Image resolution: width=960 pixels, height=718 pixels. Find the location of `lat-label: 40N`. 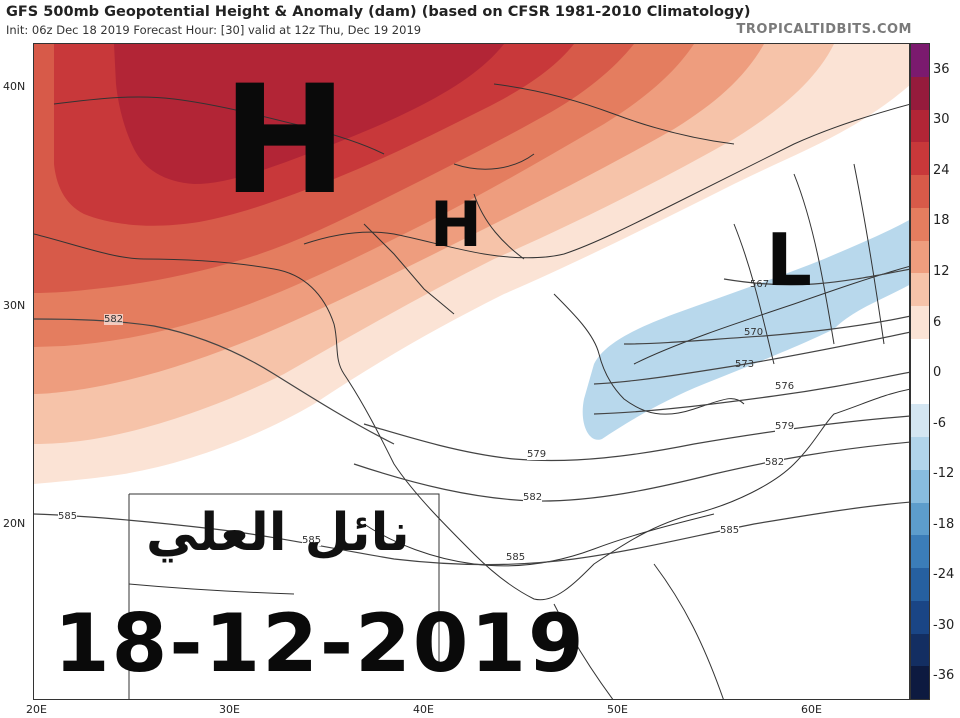

lat-label: 40N is located at coordinates (14, 86).